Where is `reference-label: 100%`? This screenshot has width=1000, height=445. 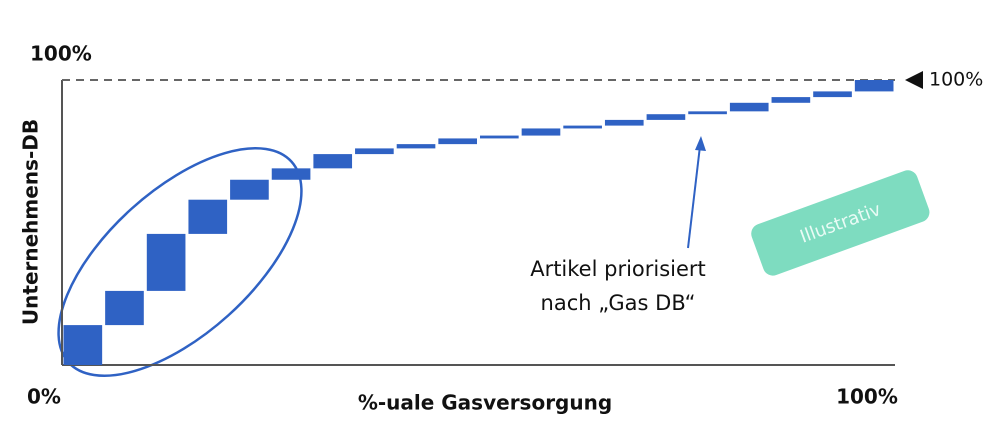 reference-label: 100% is located at coordinates (956, 80).